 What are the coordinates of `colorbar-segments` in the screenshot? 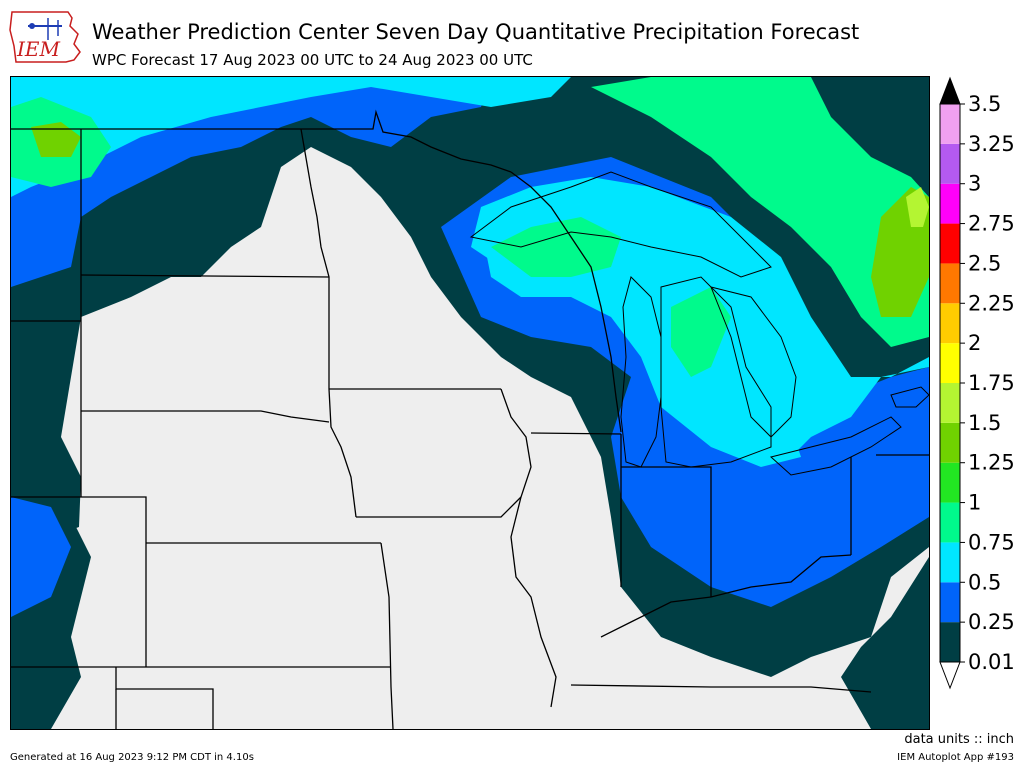 It's located at (950, 383).